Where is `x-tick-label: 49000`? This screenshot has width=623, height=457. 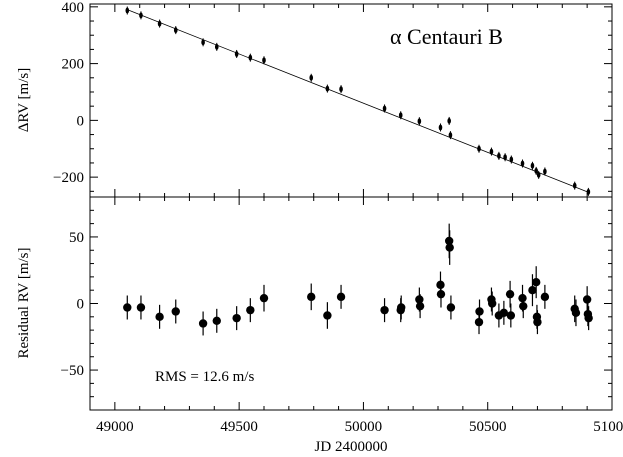
x-tick-label: 49000 is located at coordinates (115, 427).